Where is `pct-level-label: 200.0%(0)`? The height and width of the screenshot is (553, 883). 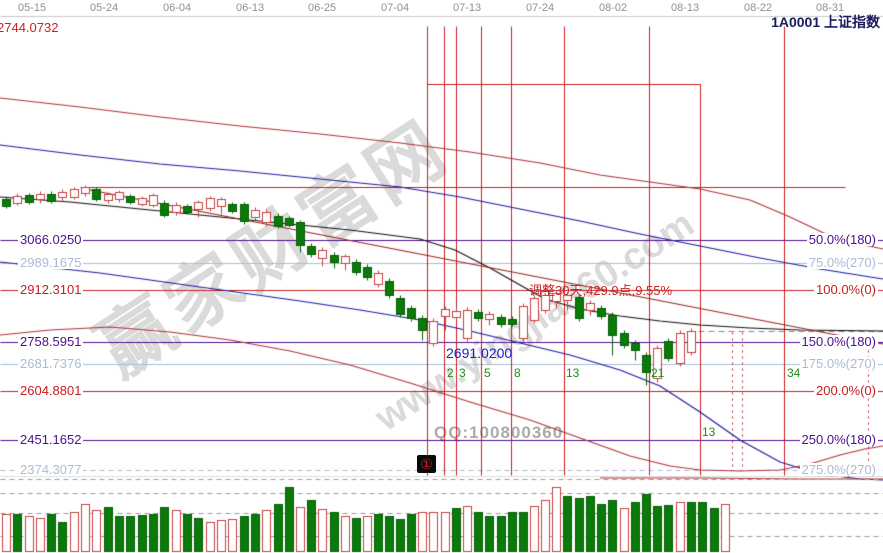
pct-level-label: 200.0%(0) is located at coordinates (846, 390).